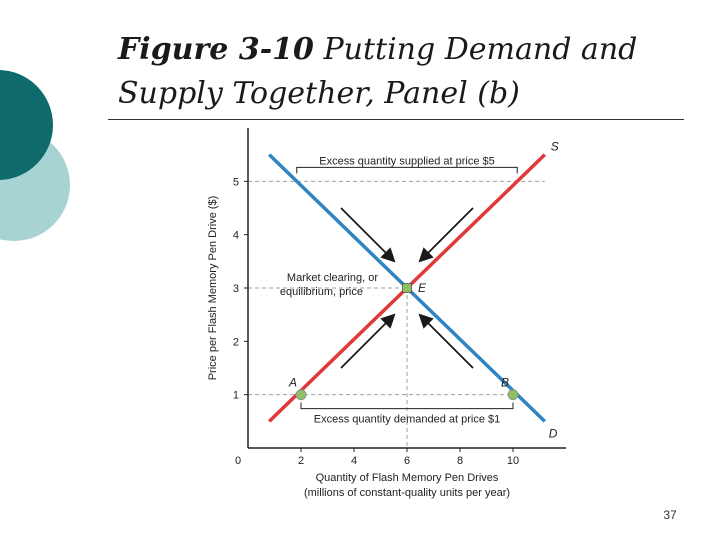 The image size is (720, 540). What do you see at coordinates (505, 383) in the screenshot?
I see `point-b-label: B` at bounding box center [505, 383].